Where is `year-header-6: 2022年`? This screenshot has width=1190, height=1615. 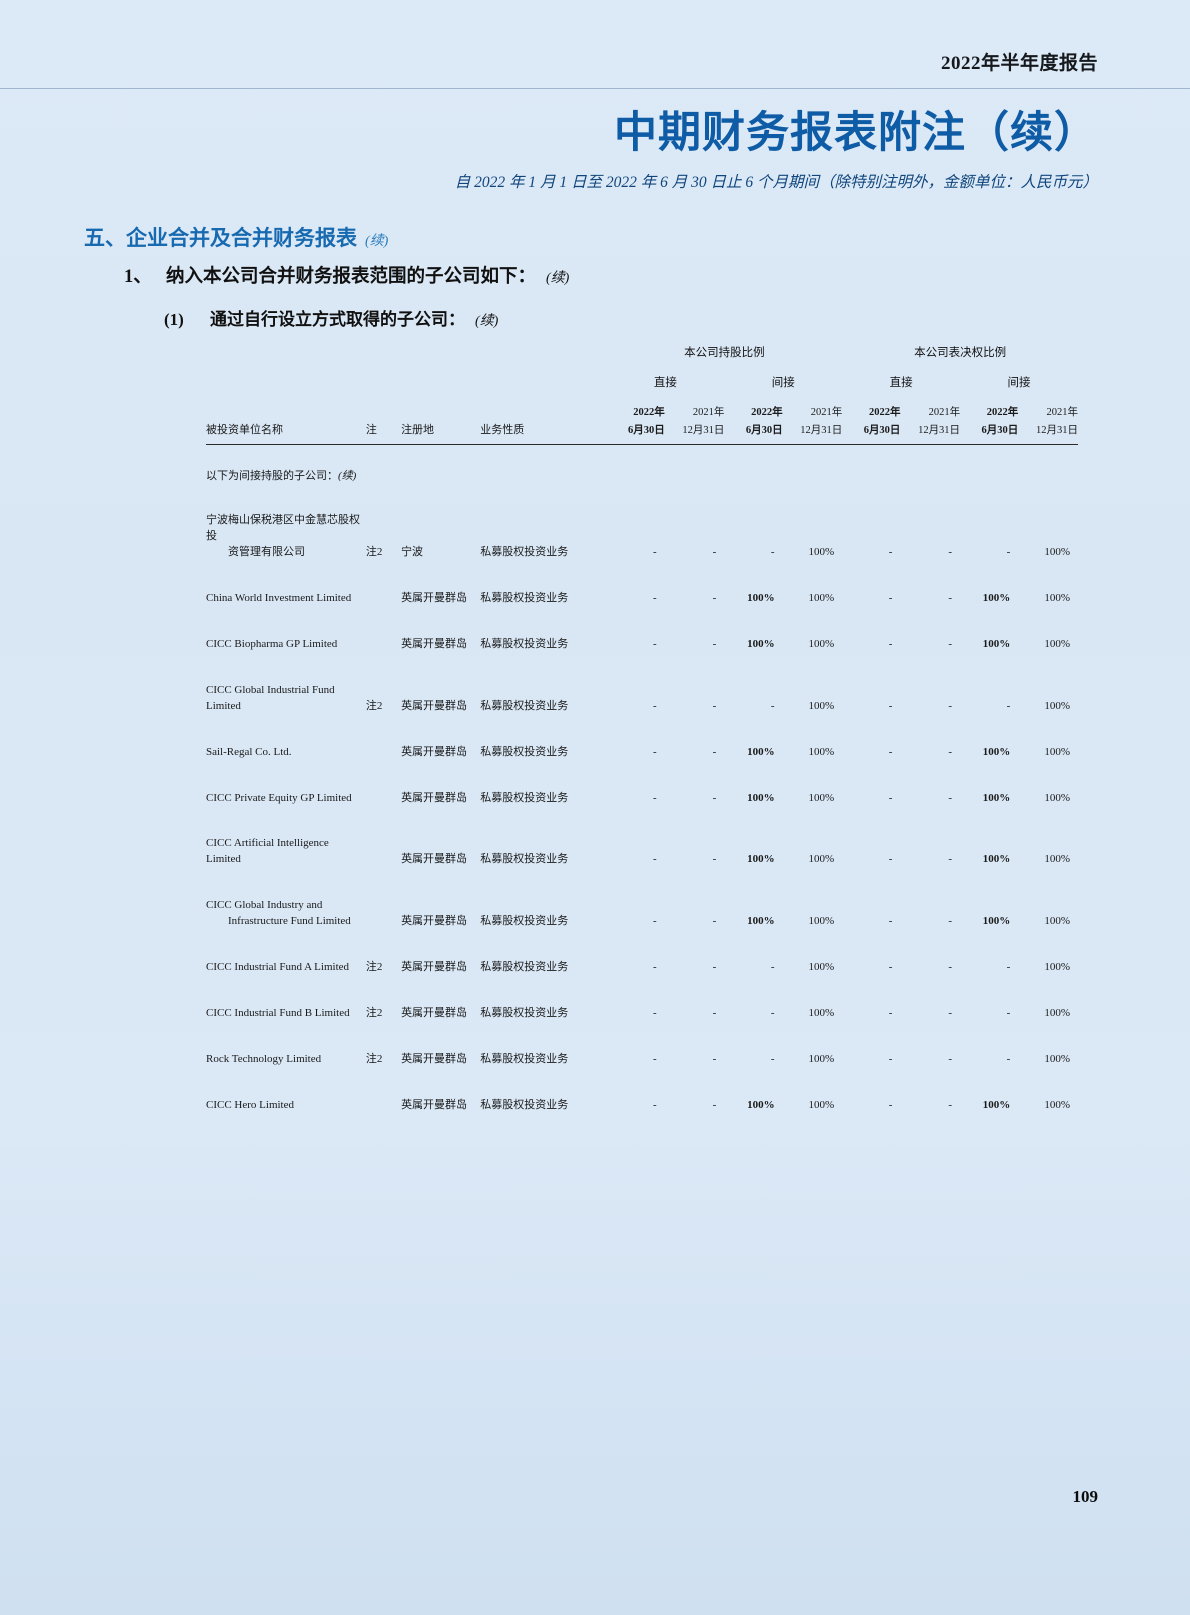
year-header-6: 2022年 is located at coordinates (1002, 412).